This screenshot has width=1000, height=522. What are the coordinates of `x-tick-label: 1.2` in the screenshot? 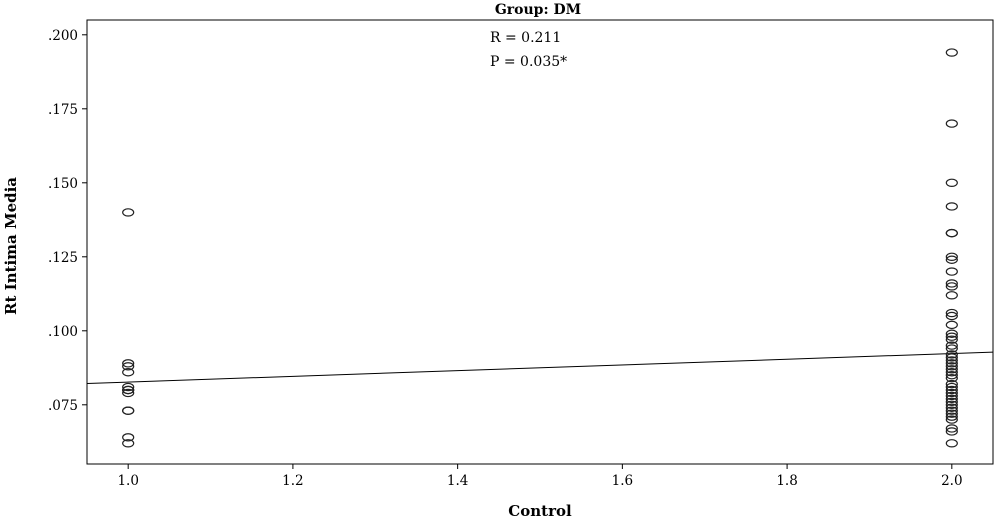 It's located at (292, 481).